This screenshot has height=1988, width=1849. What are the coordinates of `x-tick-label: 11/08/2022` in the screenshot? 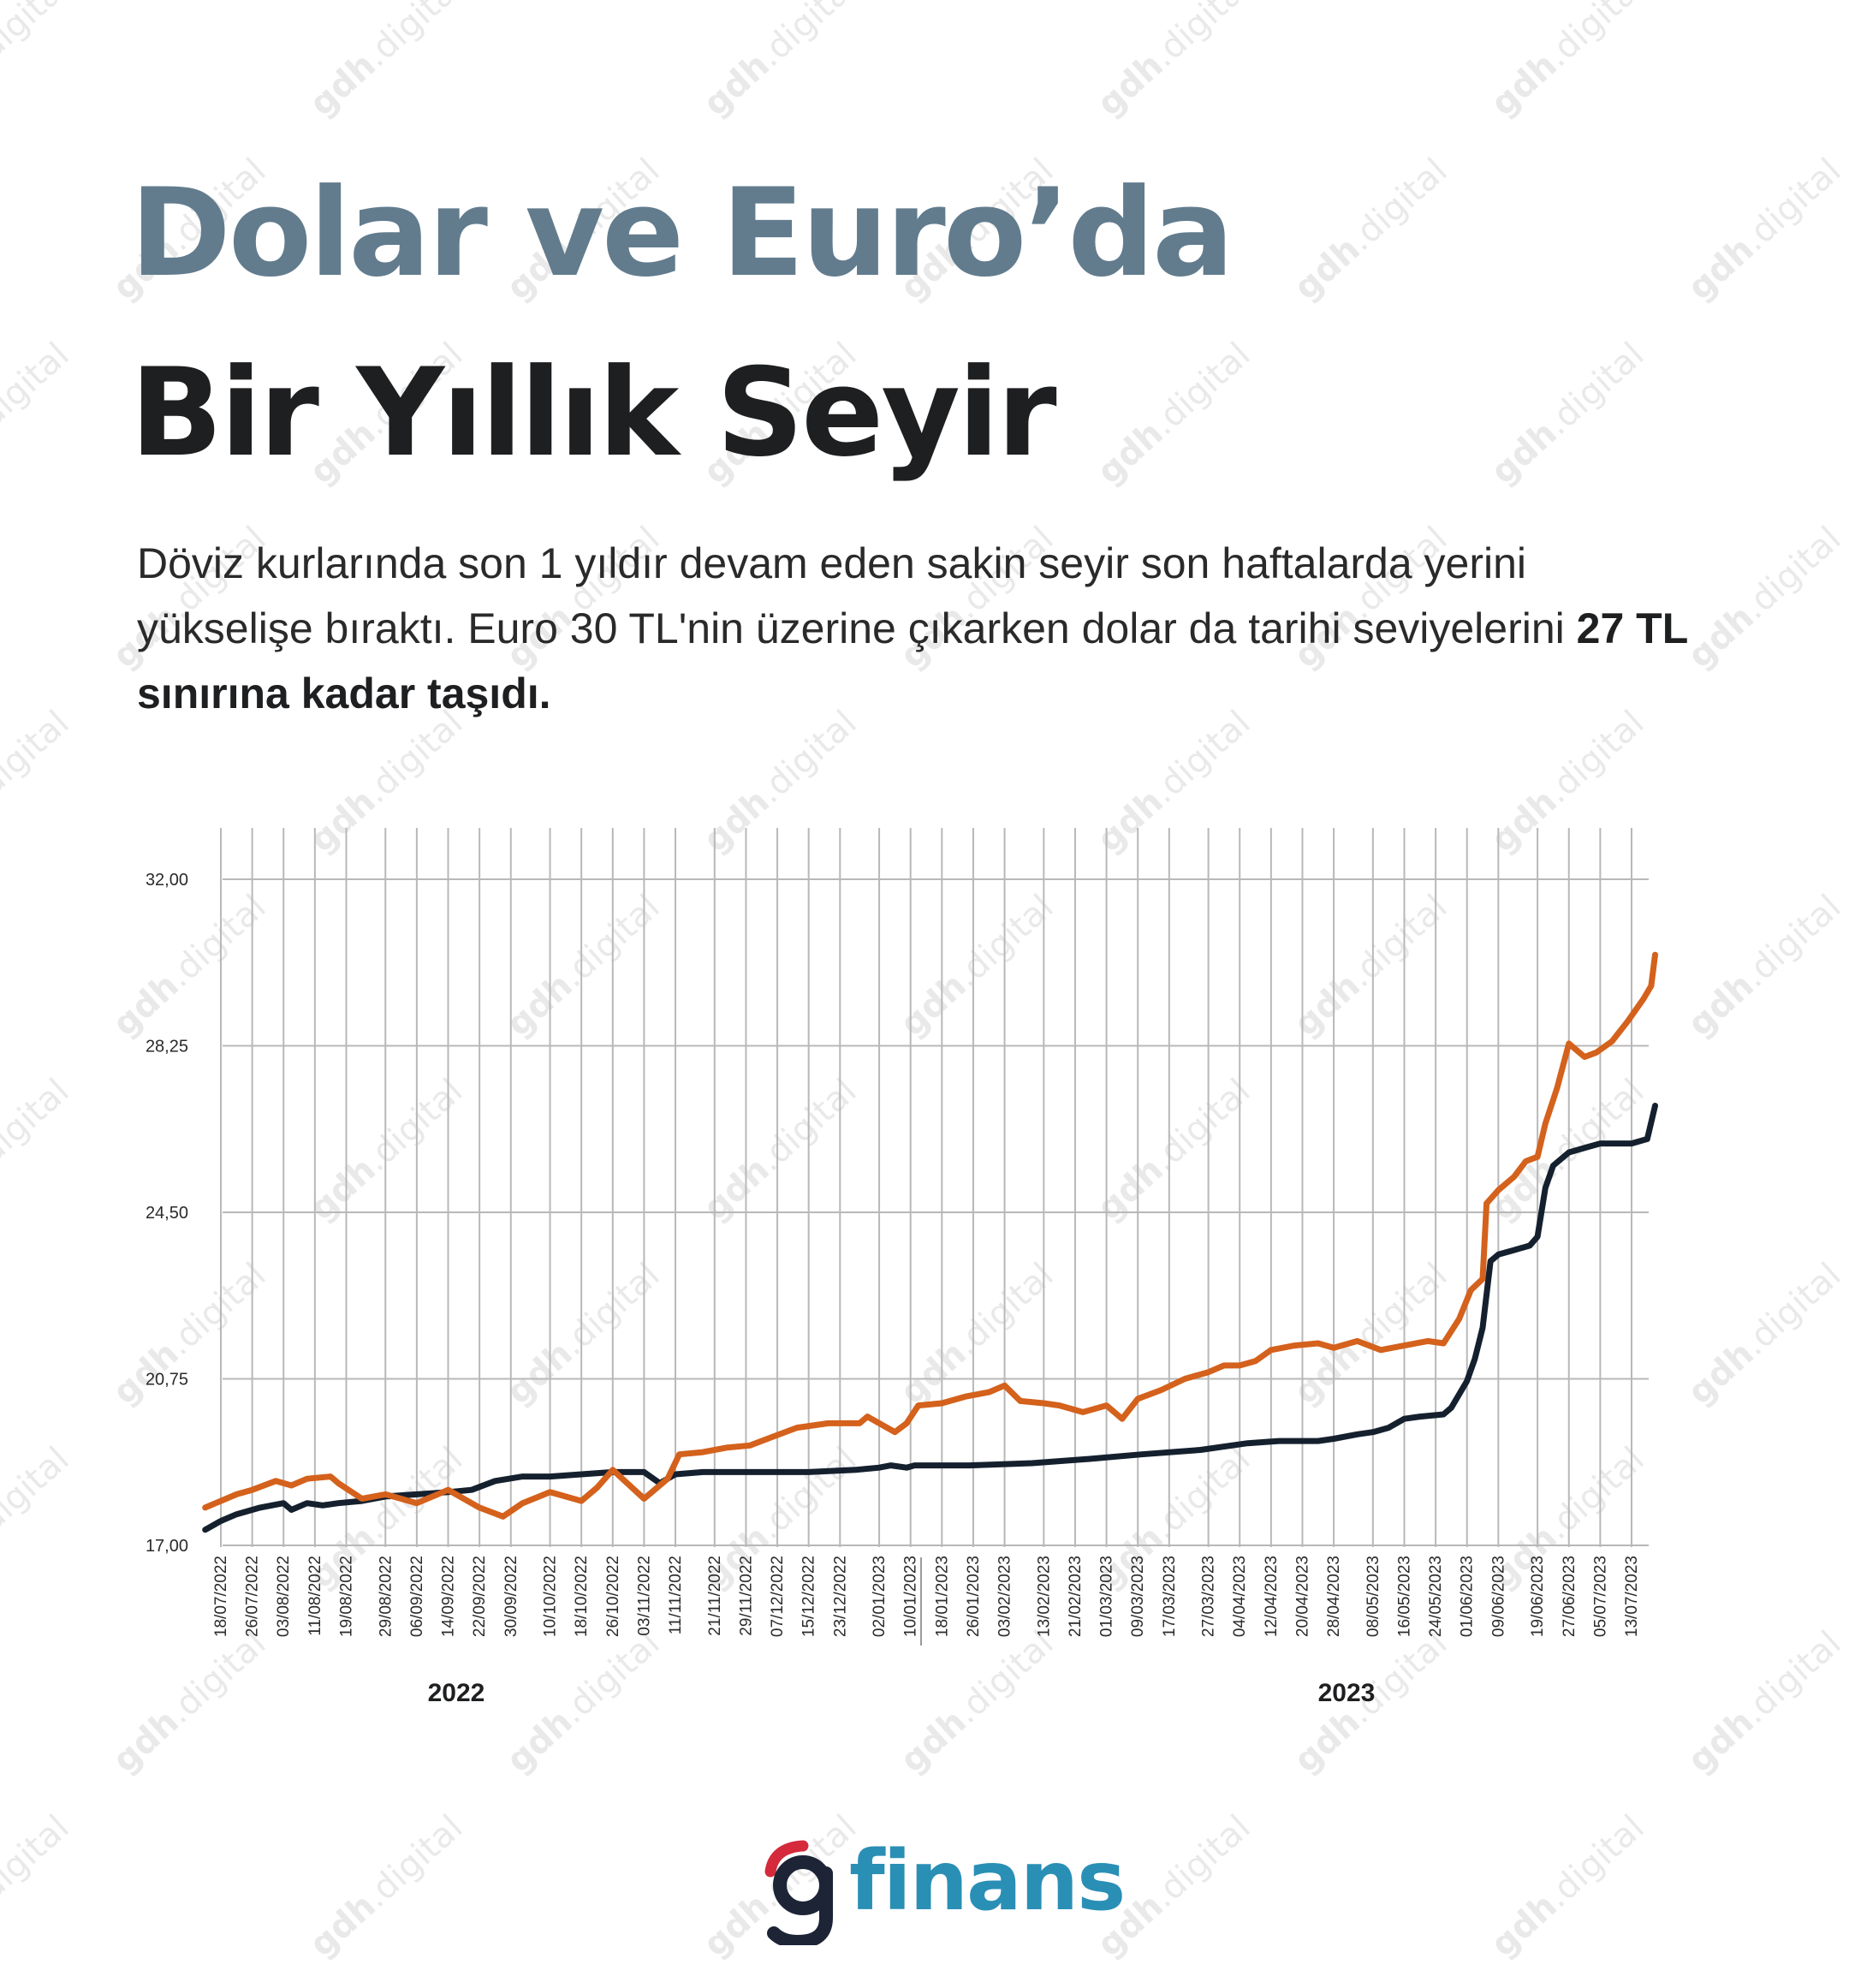 It's located at (315, 1596).